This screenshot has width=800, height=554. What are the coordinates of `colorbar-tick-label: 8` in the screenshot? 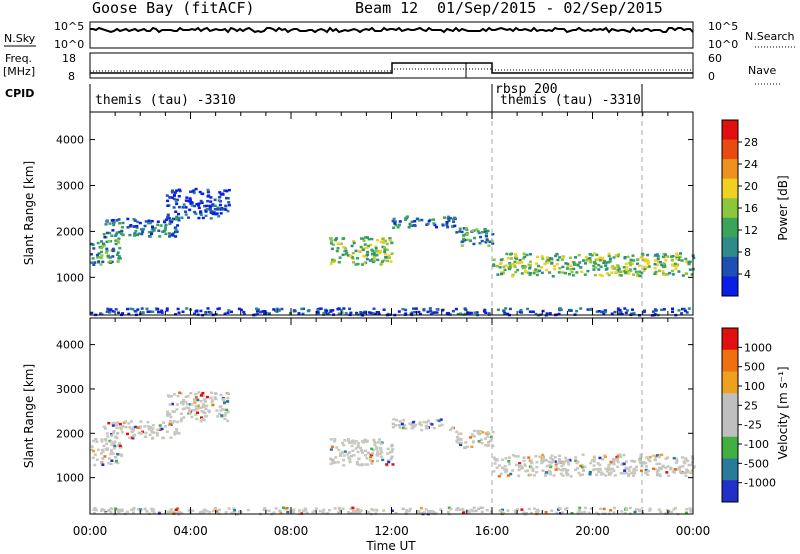 It's located at (747, 252).